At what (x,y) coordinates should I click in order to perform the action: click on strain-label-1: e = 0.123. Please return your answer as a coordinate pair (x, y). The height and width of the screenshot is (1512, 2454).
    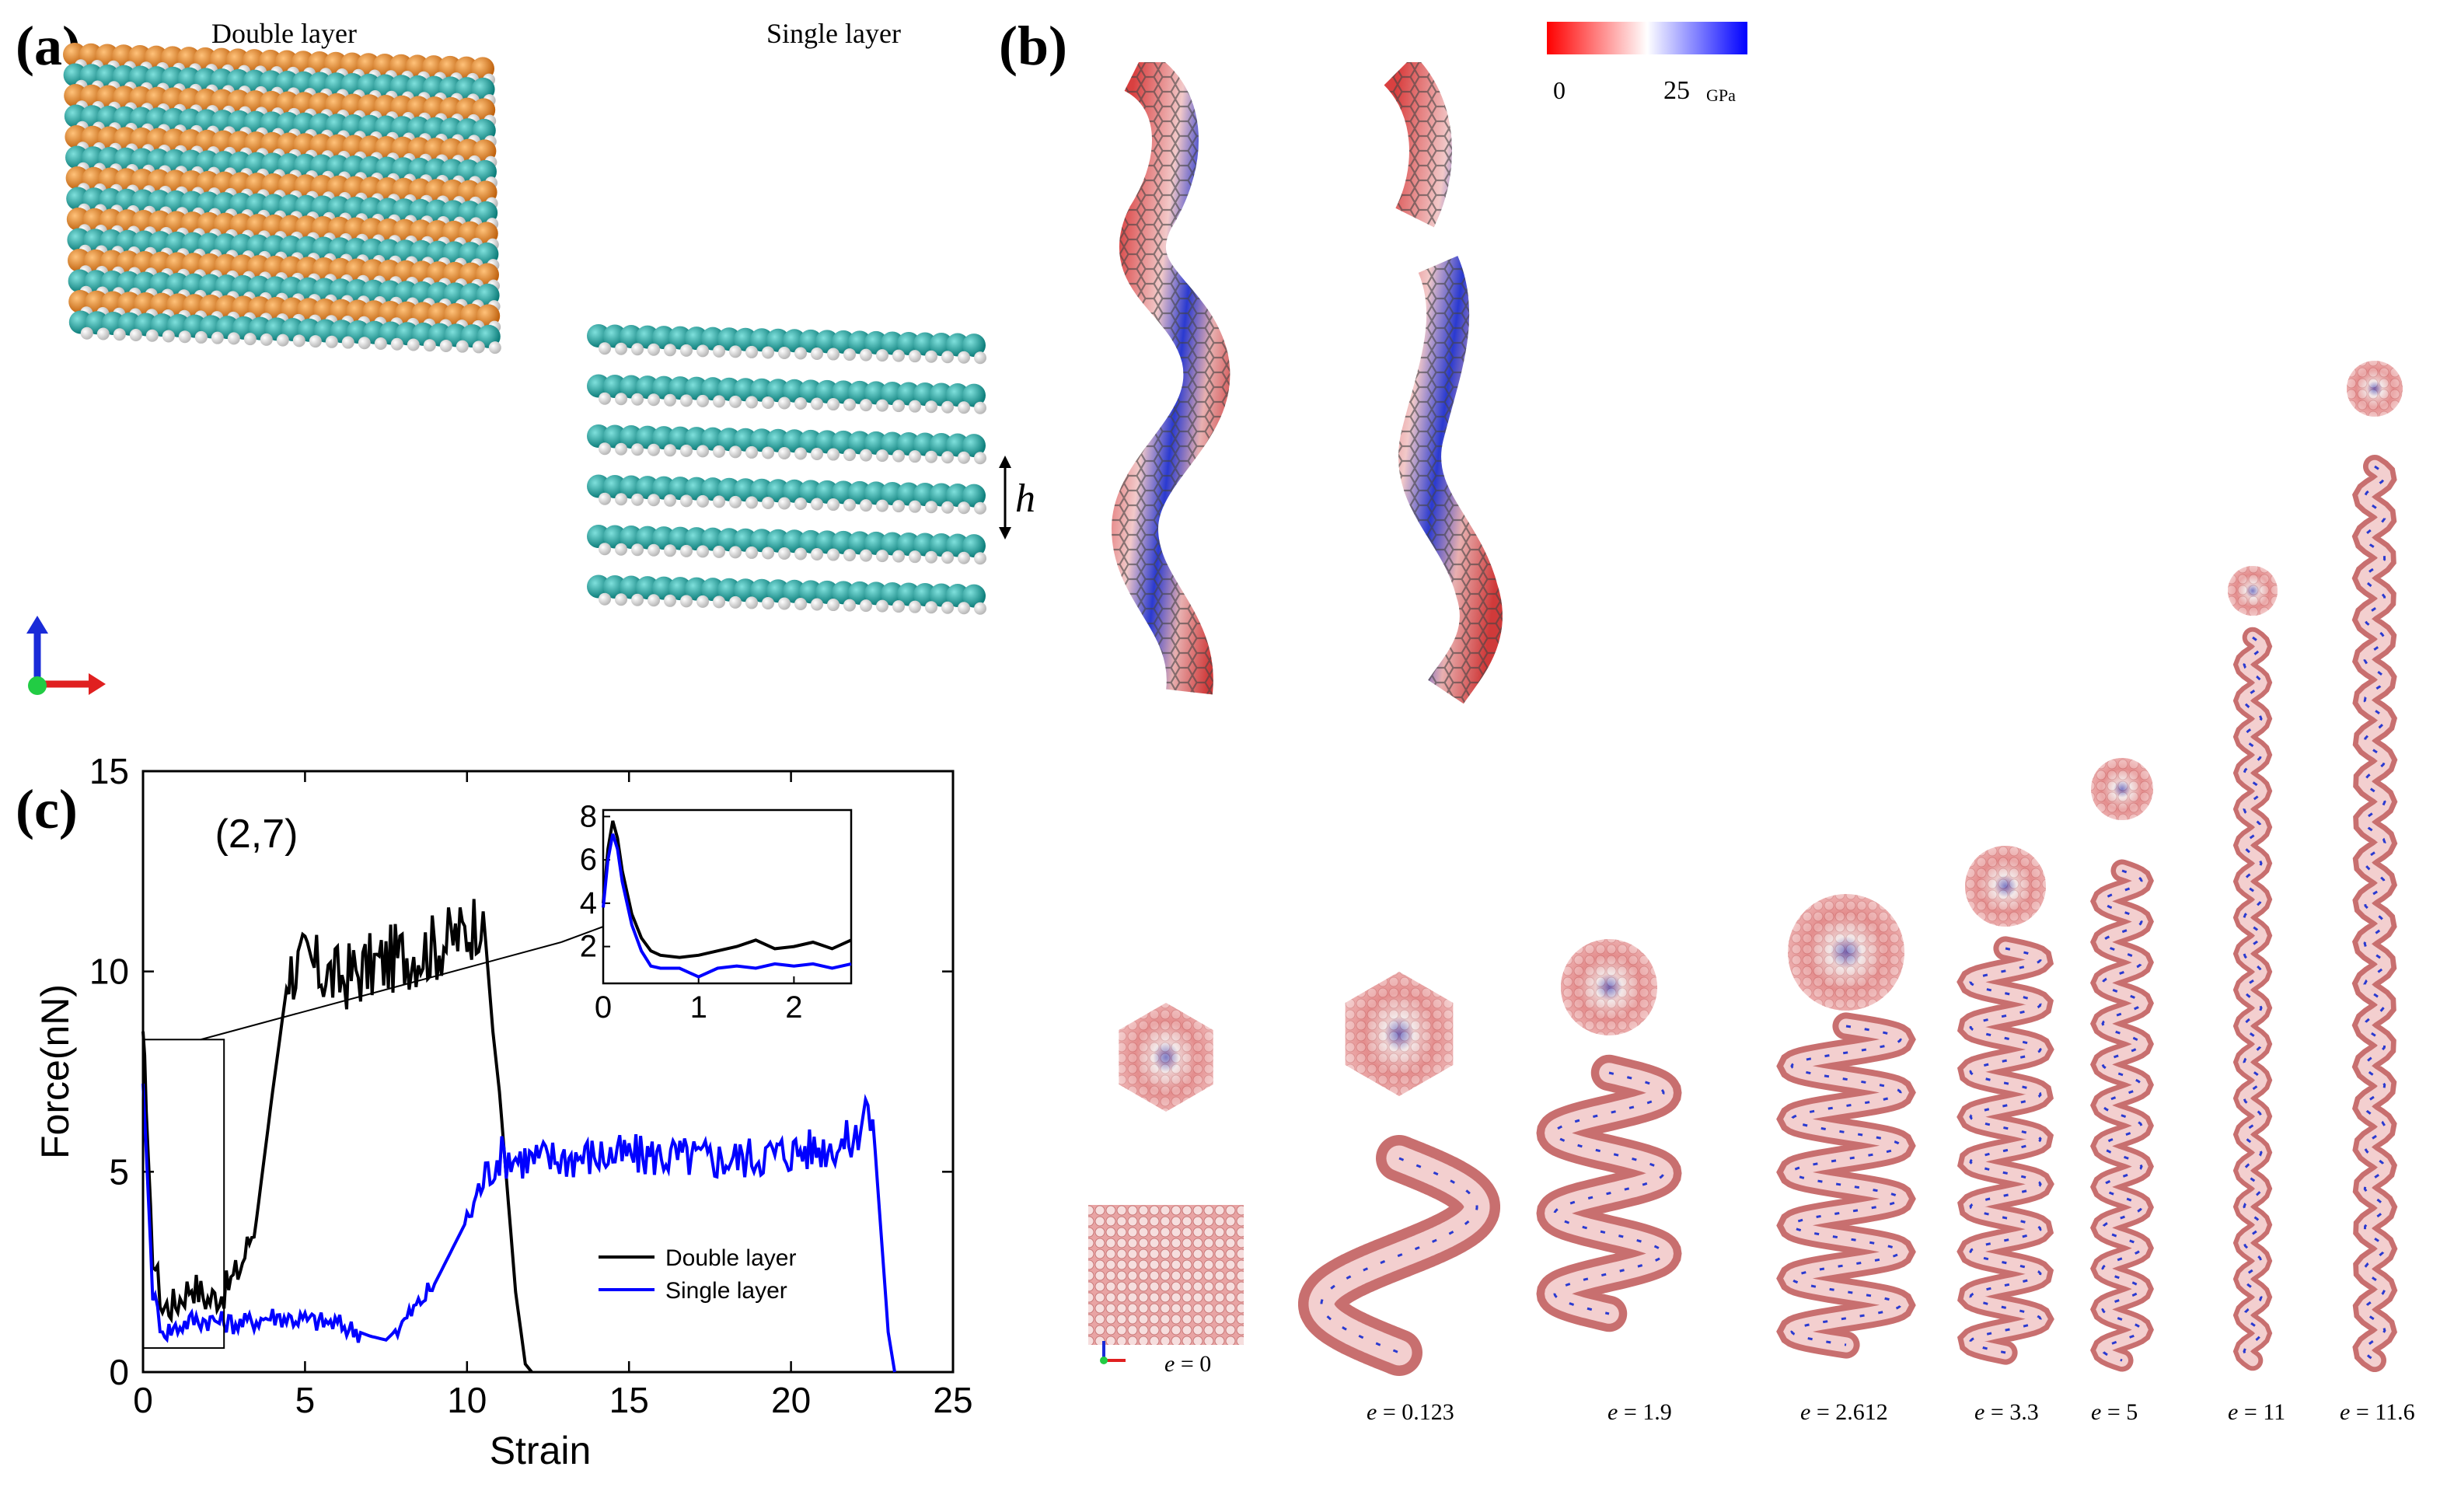
    Looking at the image, I should click on (1411, 1412).